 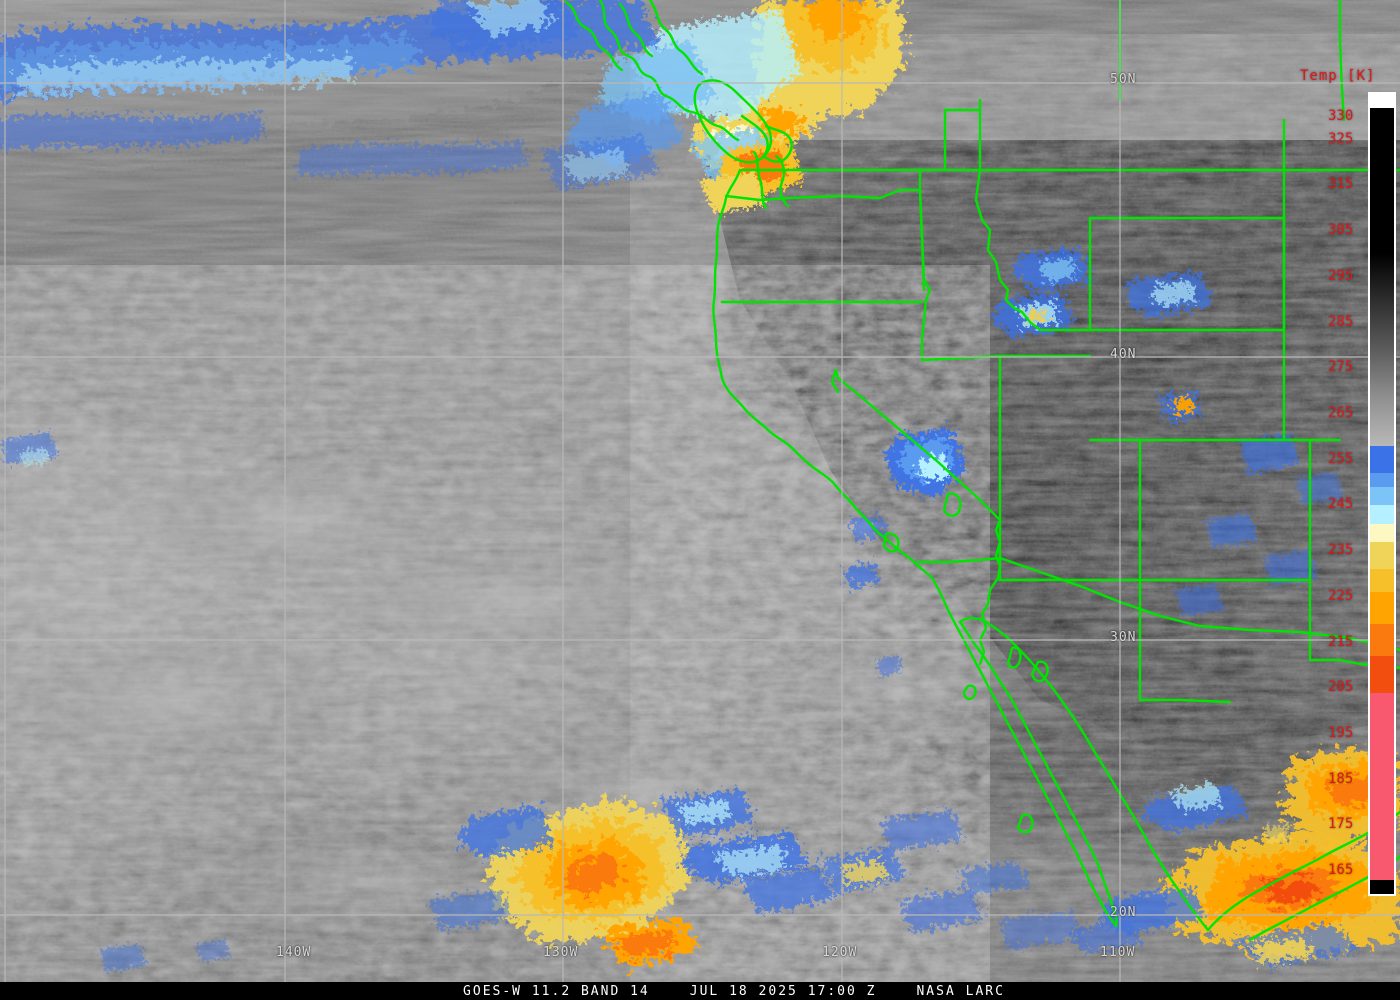 I want to click on colorbar-tick-195: 195, so click(x=1341, y=733).